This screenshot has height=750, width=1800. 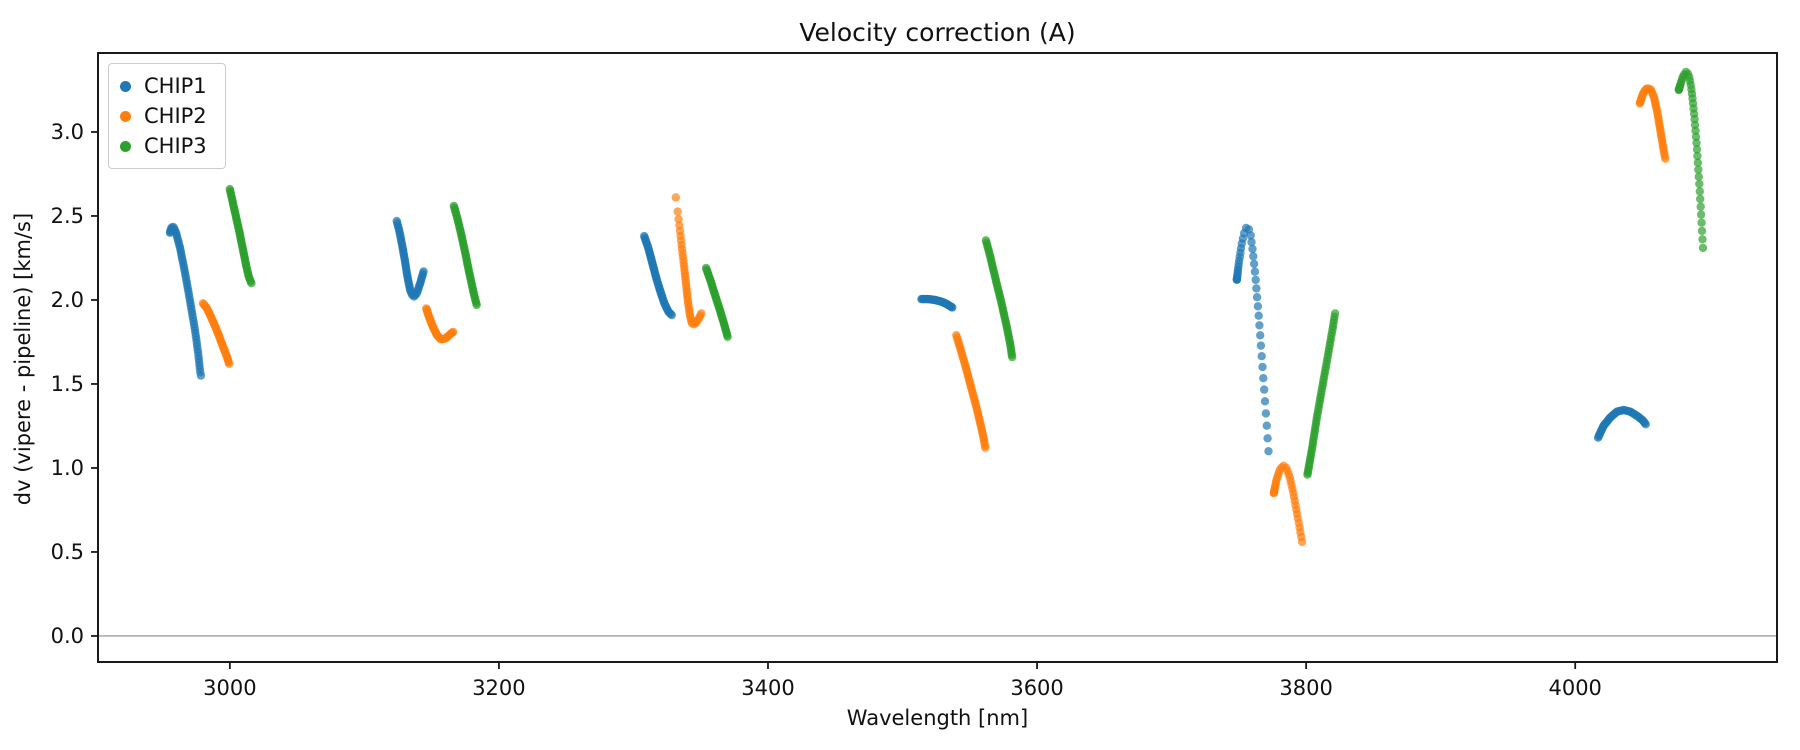 I want to click on x-axis-ticks: 3000 3200 3400 3600 3800 4000, so click(x=902, y=681).